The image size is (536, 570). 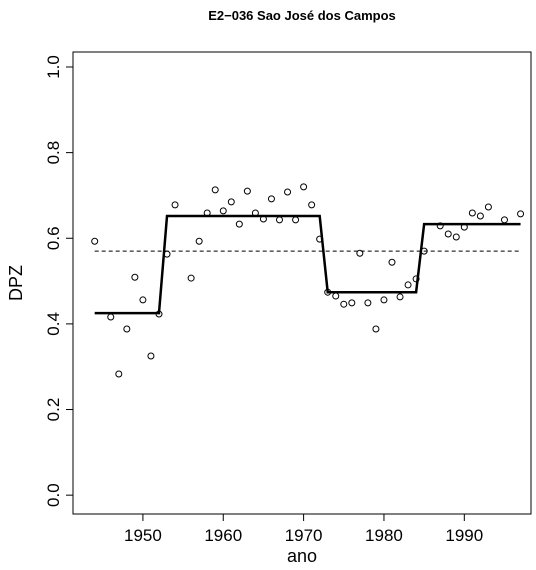 What do you see at coordinates (464, 535) in the screenshot?
I see `x-tick-label: 1990` at bounding box center [464, 535].